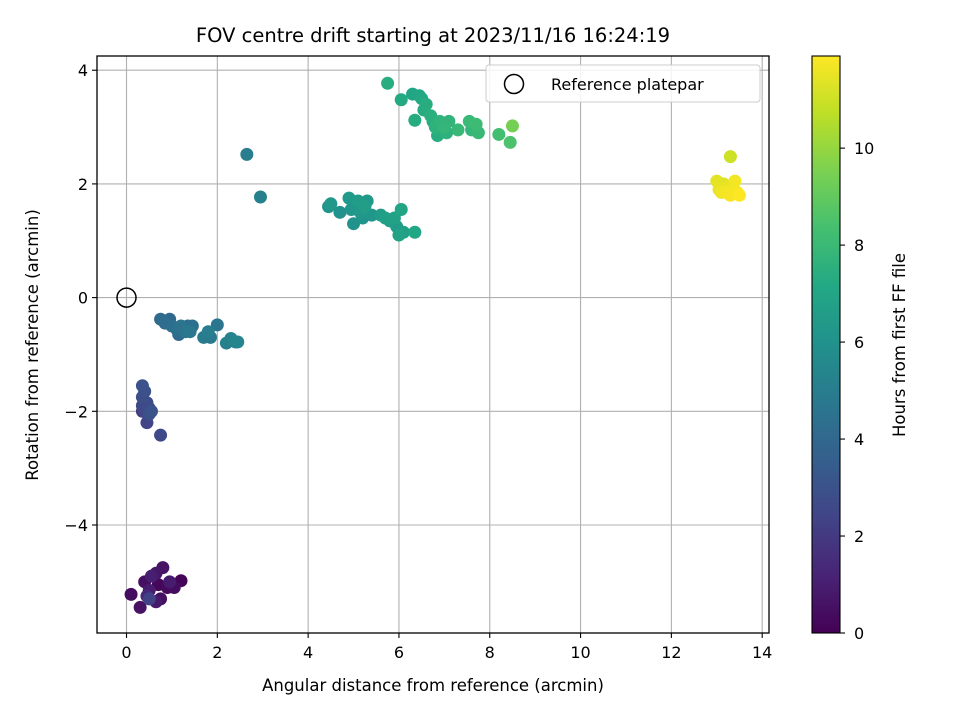 The image size is (960, 720). Describe the element at coordinates (514, 84) in the screenshot. I see `legend-marker-reference` at that location.